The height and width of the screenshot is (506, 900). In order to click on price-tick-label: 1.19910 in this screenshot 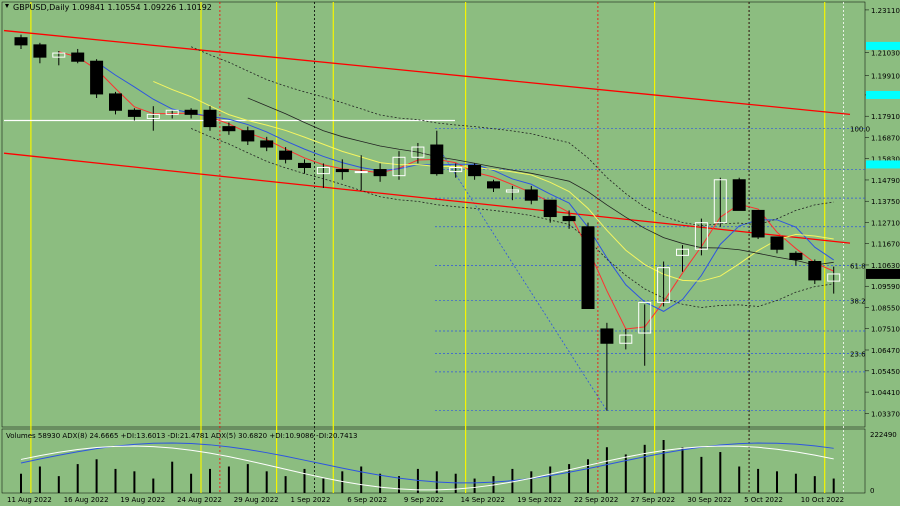, I will do `click(885, 76)`.